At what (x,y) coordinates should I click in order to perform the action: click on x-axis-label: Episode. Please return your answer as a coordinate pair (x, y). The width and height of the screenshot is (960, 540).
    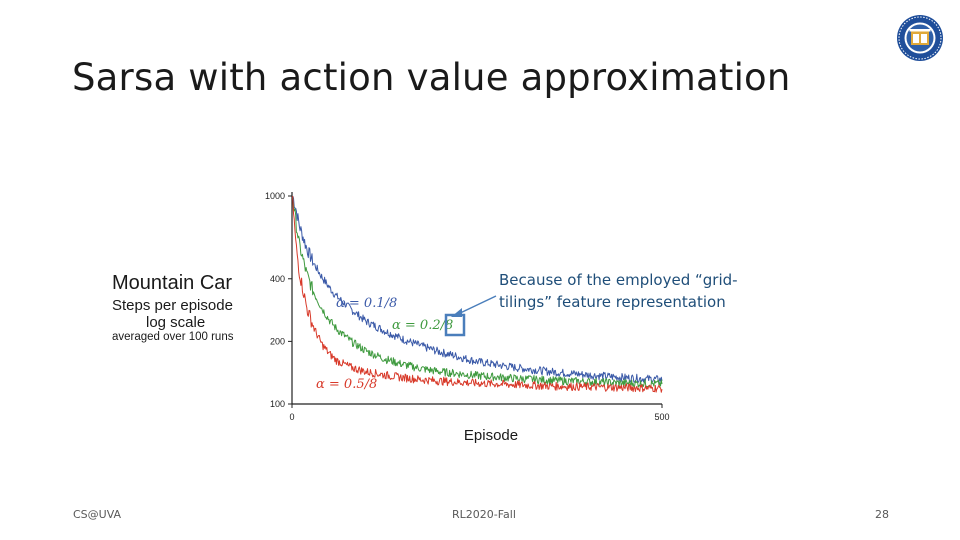
    Looking at the image, I should click on (491, 435).